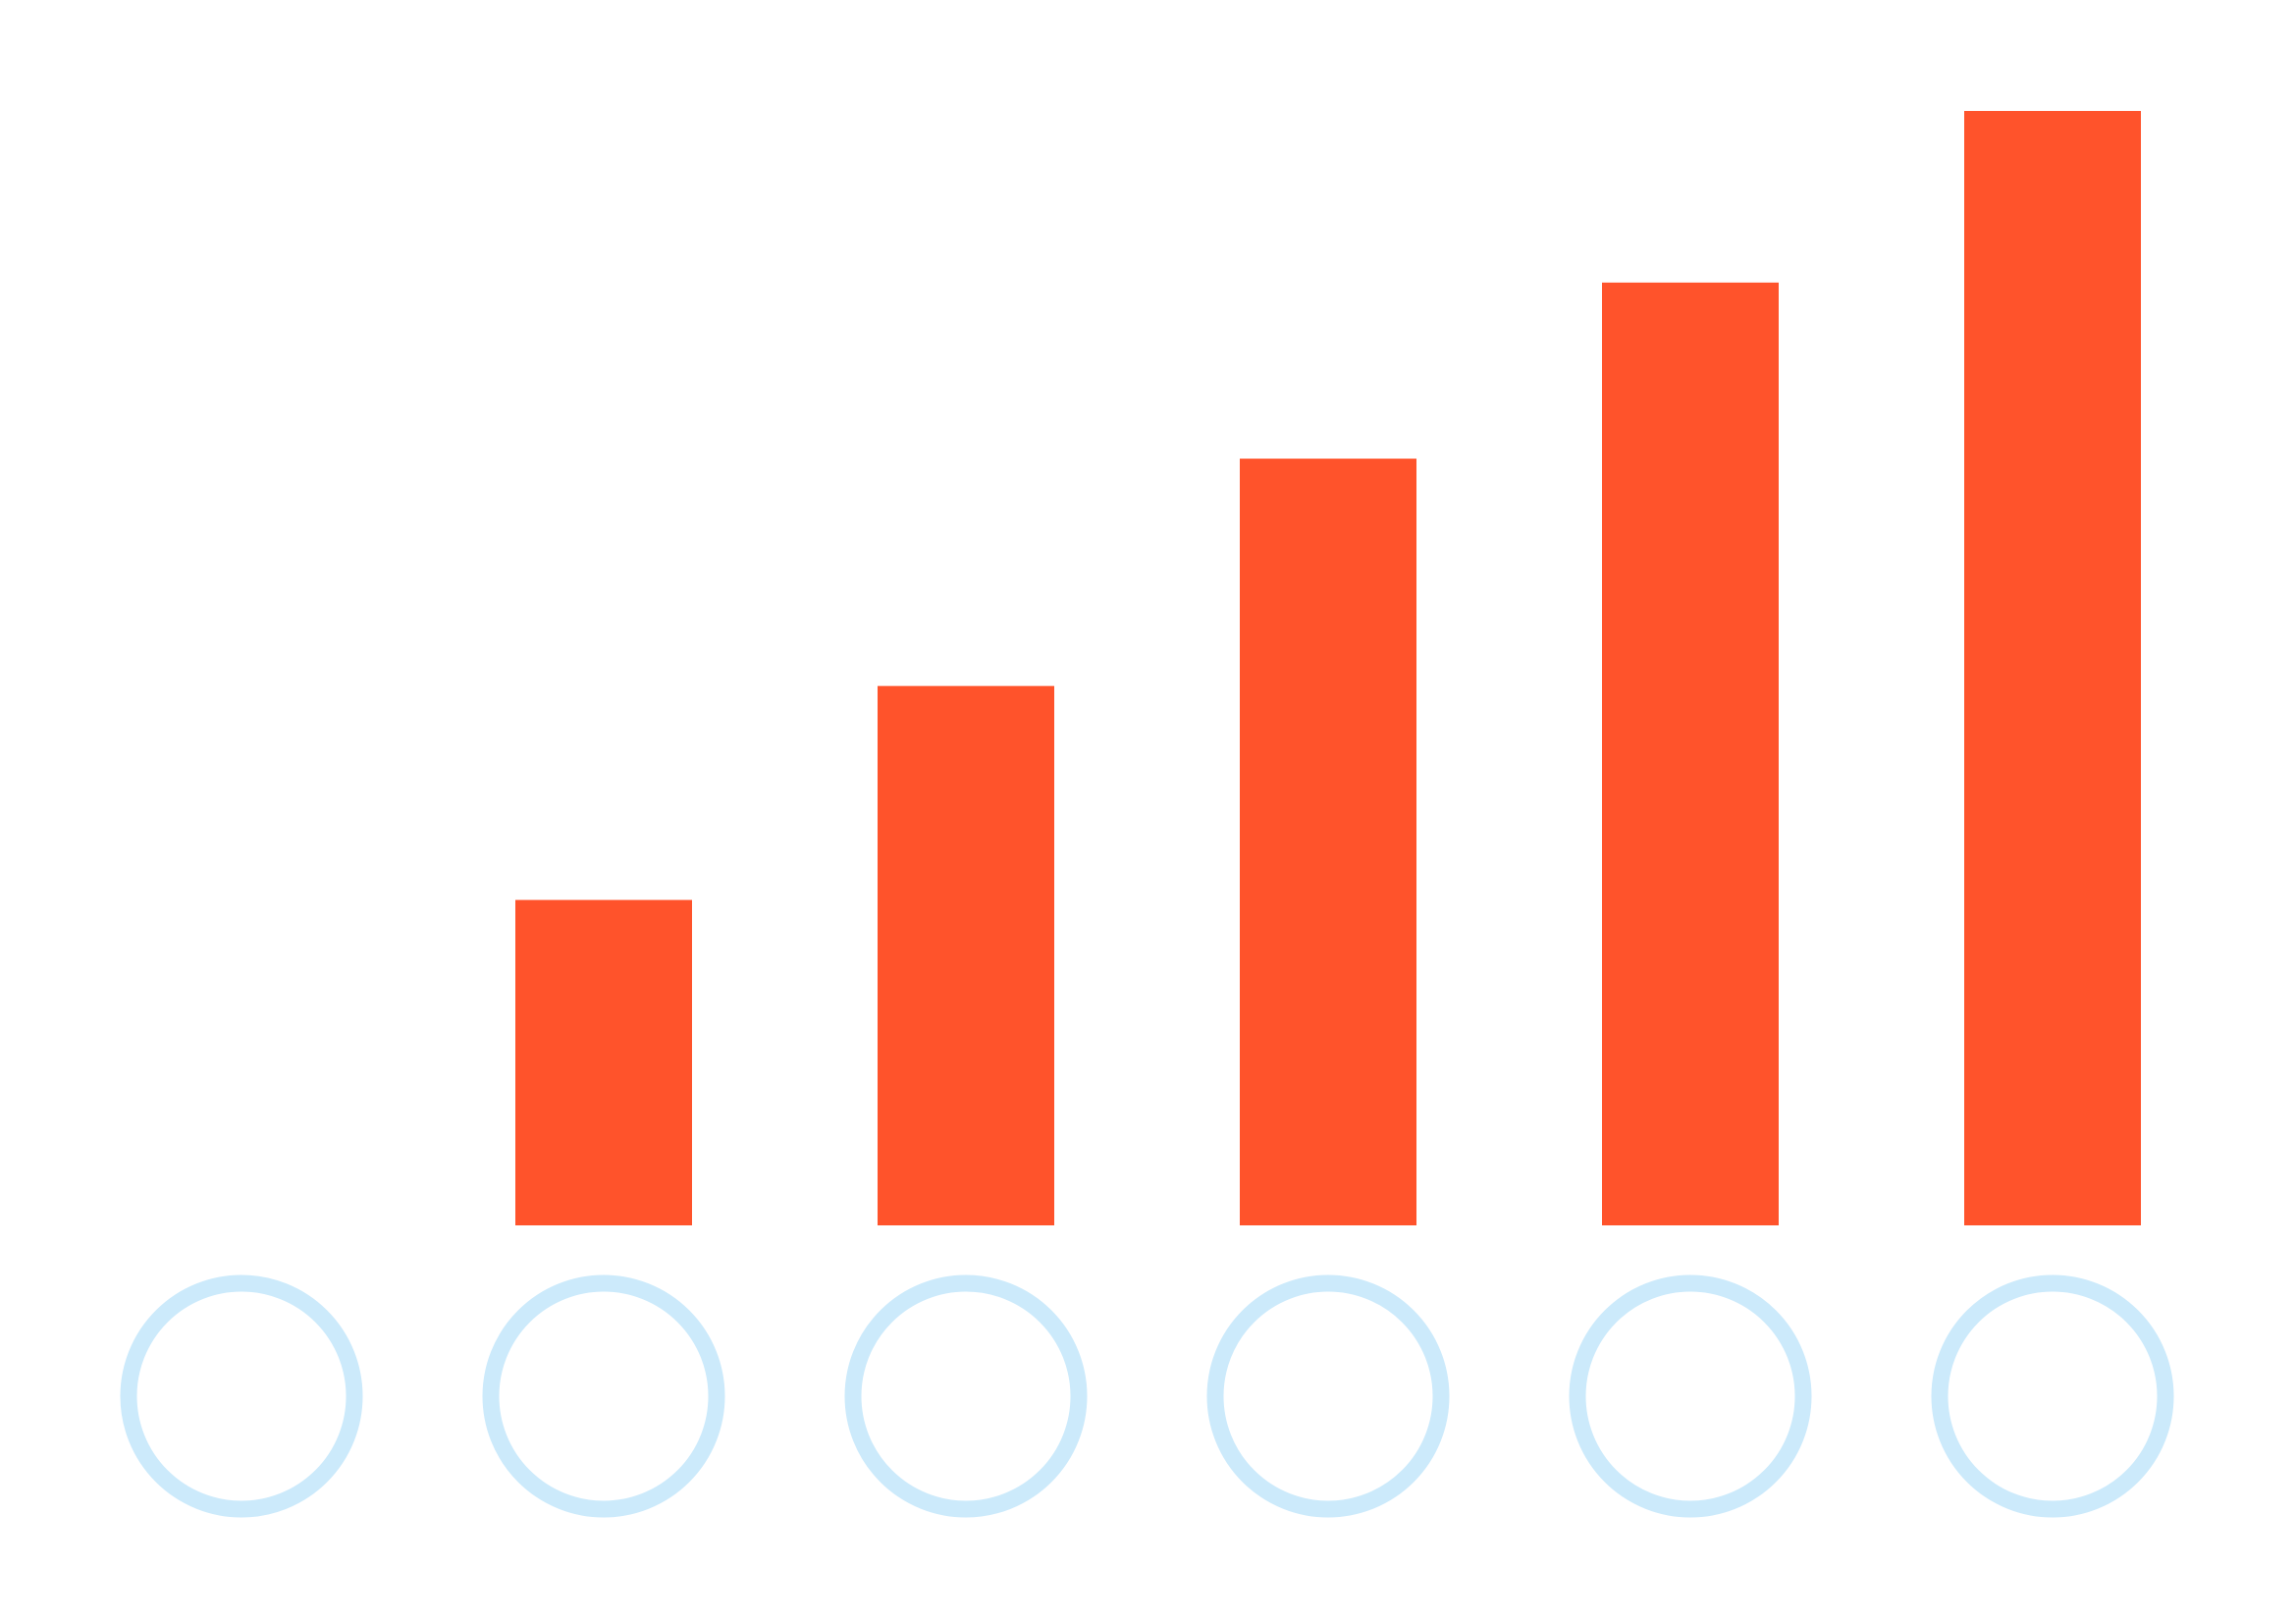 Image resolution: width=2296 pixels, height=1624 pixels. I want to click on category-markers-group, so click(1147, 1396).